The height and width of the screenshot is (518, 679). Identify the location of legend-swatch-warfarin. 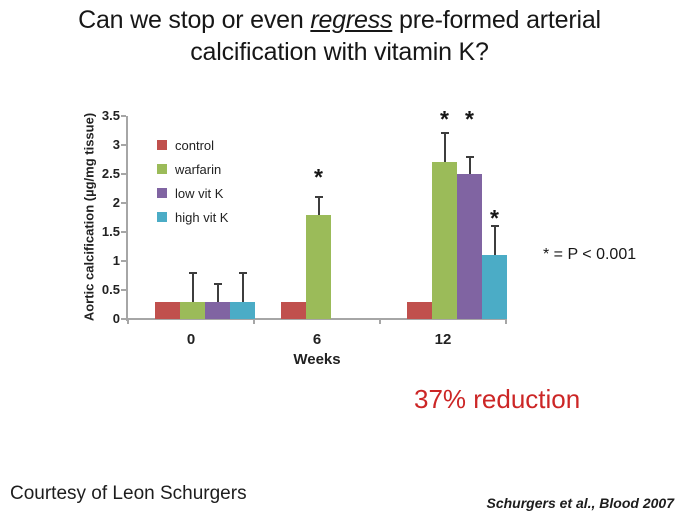
(162, 169).